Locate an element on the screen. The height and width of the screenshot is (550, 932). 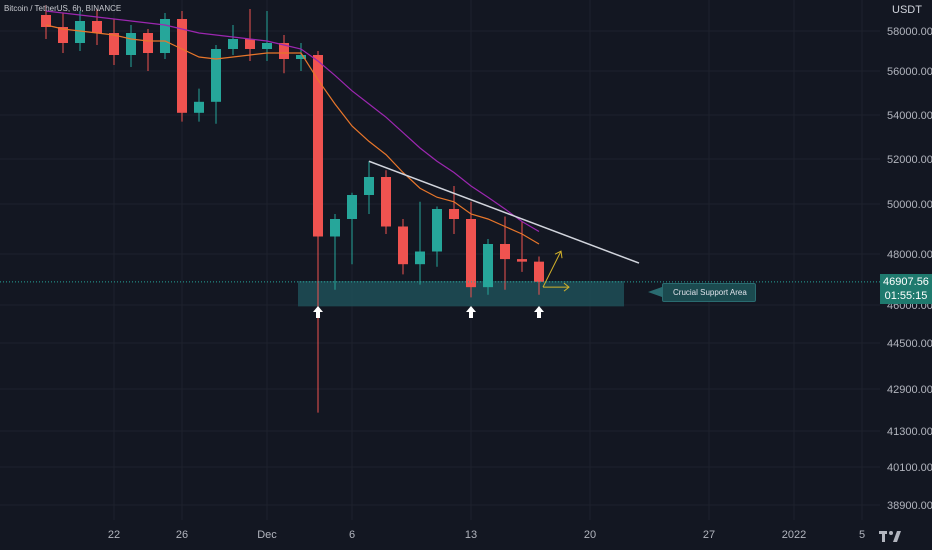
projection-arrows is located at coordinates (556, 271).